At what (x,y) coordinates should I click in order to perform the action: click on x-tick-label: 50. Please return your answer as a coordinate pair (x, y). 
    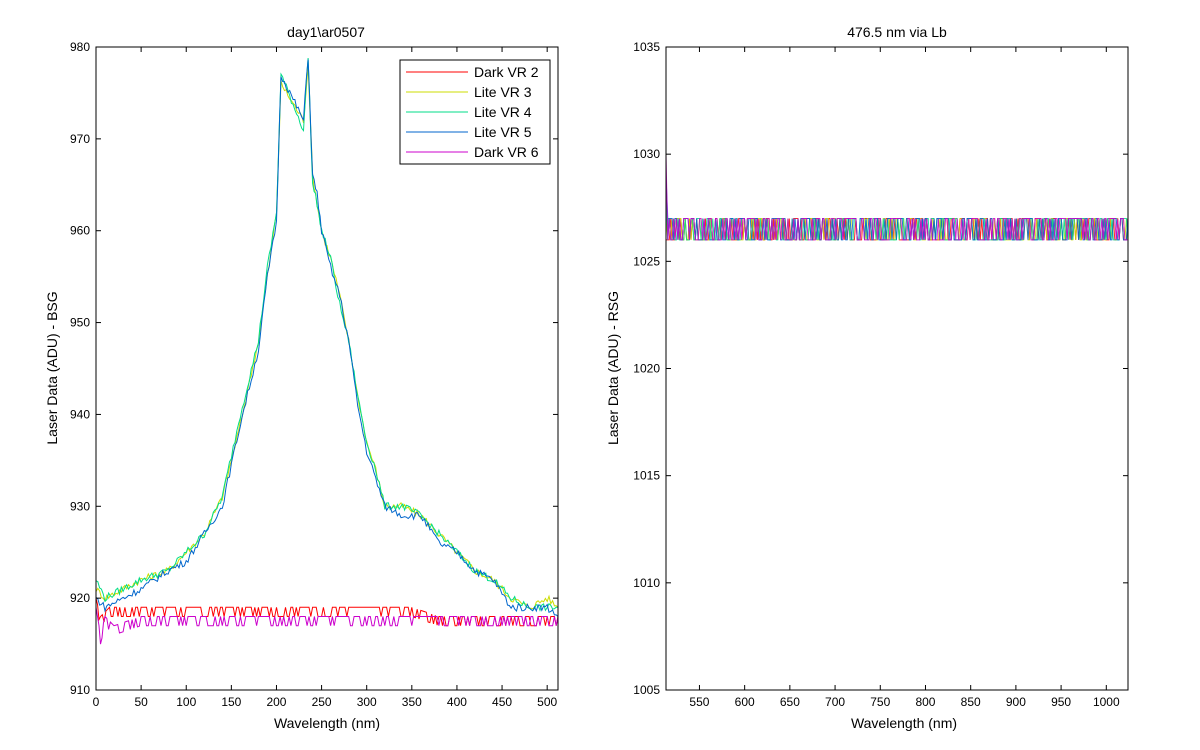
    Looking at the image, I should click on (141, 702).